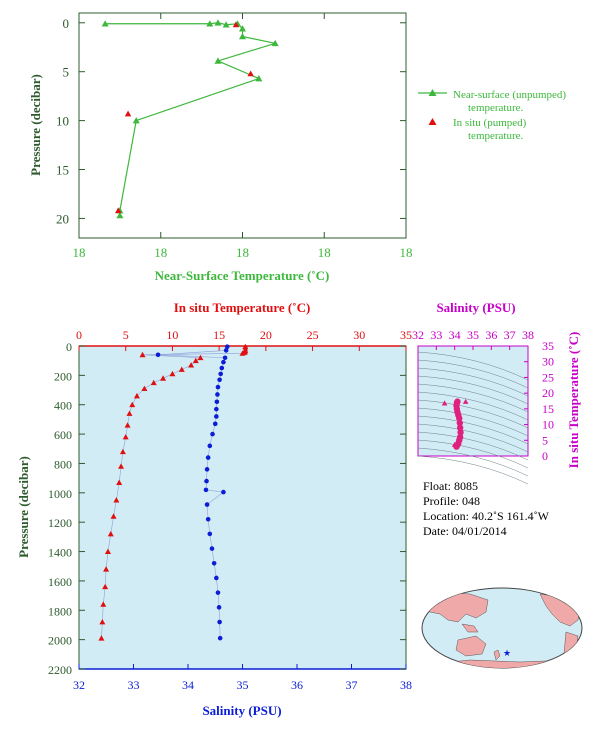 This screenshot has width=601, height=732. I want to click on main-bottom-axis-label: Salinity (PSU), so click(241, 710).